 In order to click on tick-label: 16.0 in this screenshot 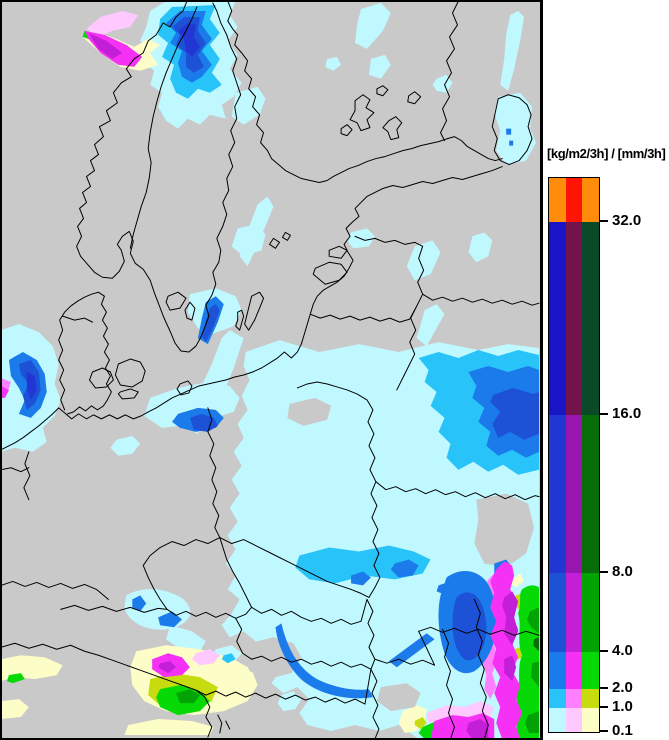, I will do `click(627, 413)`.